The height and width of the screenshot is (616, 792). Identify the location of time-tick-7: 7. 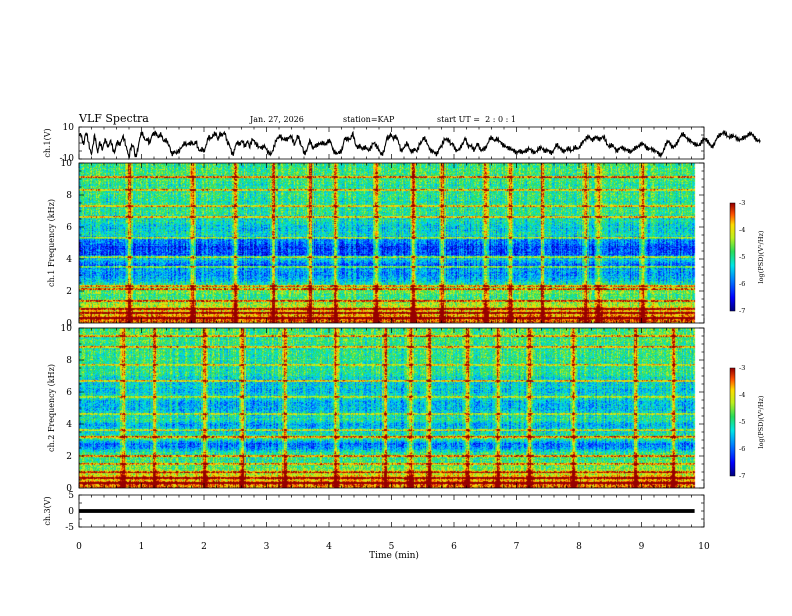
(517, 547).